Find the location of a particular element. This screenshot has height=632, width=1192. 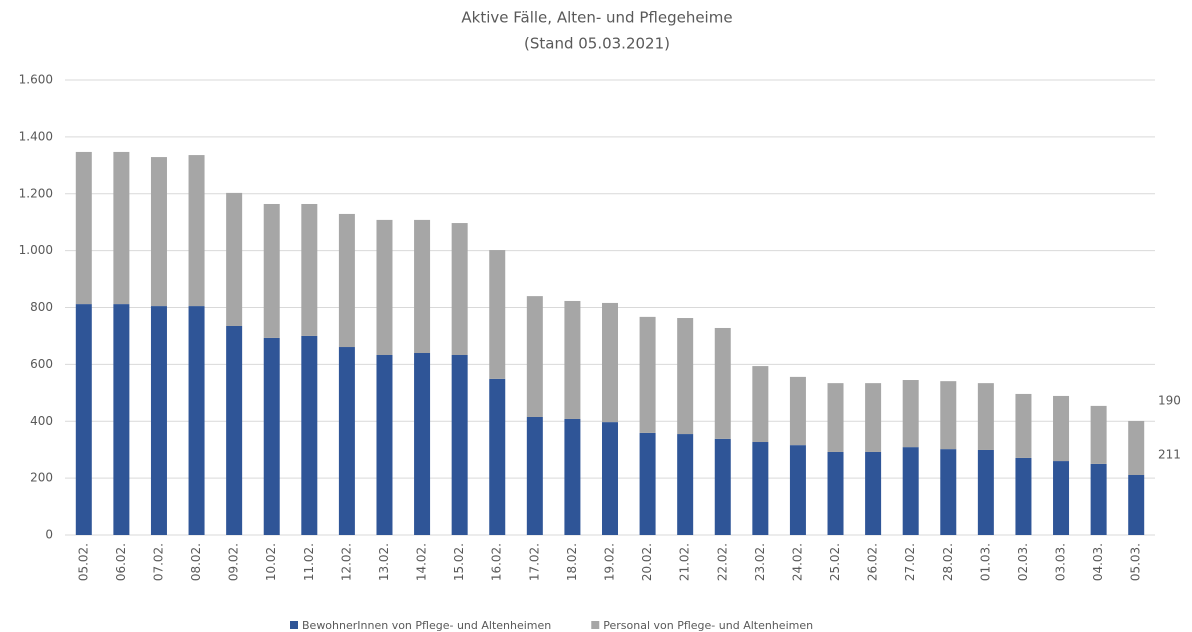

x-tick-label: 21.02. is located at coordinates (685, 562).